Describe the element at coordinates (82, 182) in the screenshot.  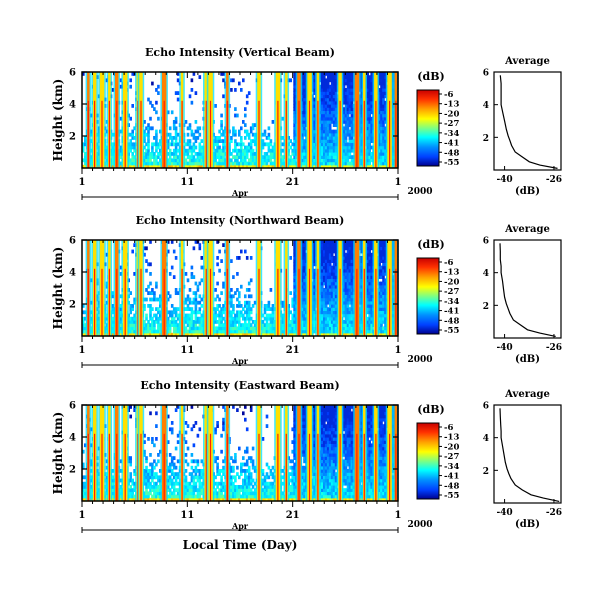
I see `x-tick-label: 1` at that location.